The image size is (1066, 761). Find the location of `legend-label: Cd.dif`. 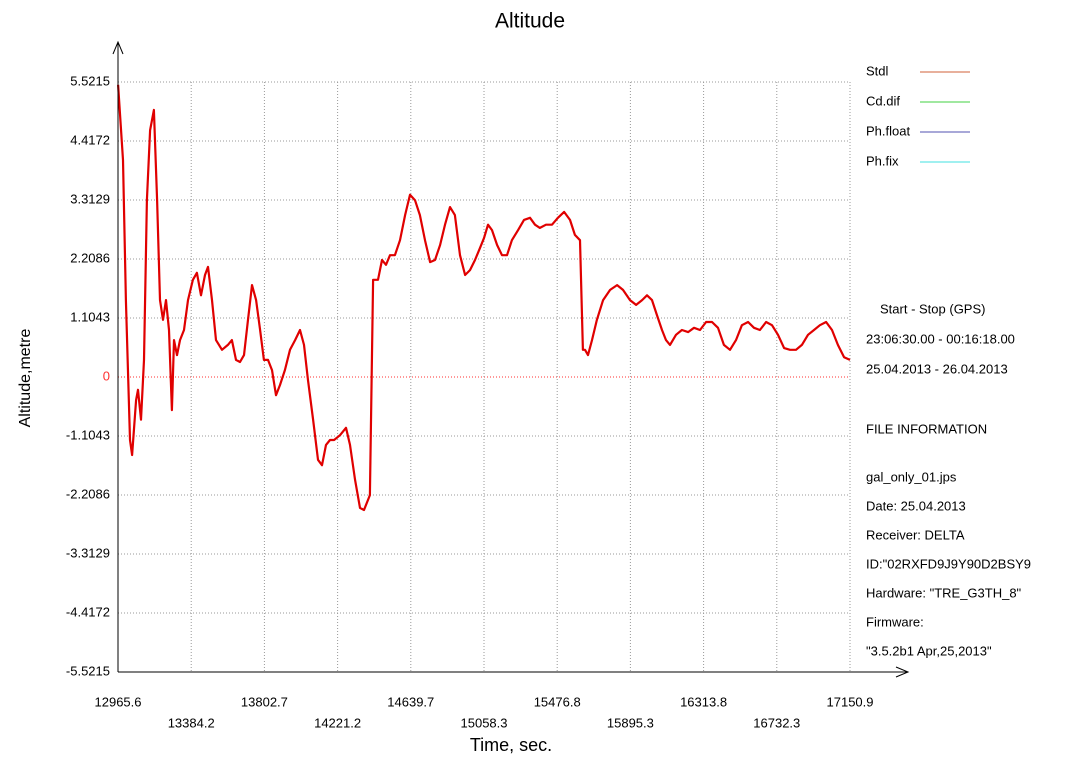

legend-label: Cd.dif is located at coordinates (883, 100).